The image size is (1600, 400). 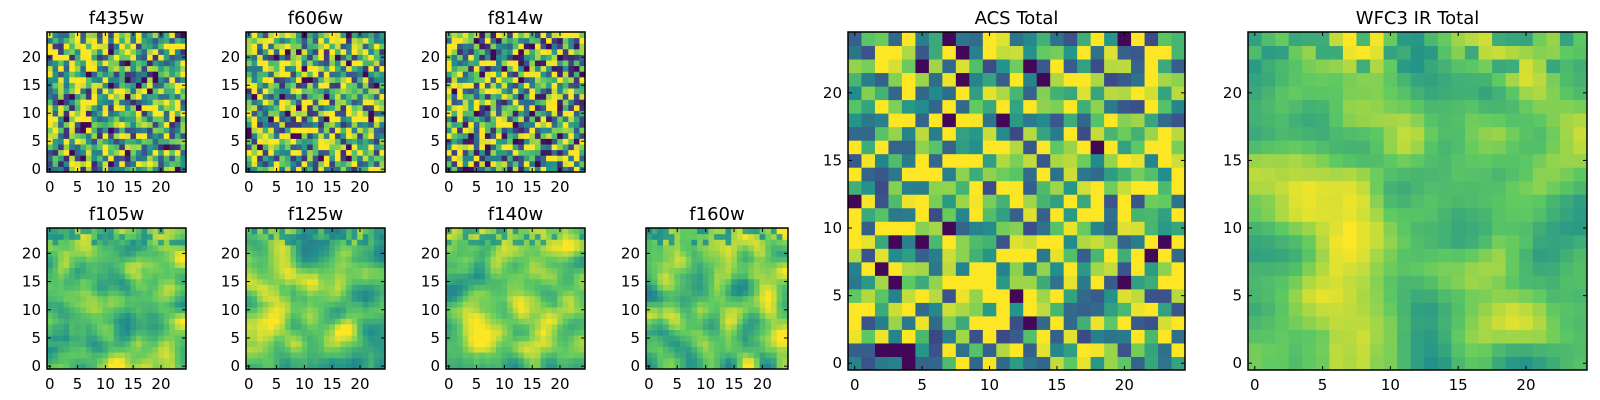 I want to click on x-tick-label: 10, so click(x=304, y=384).